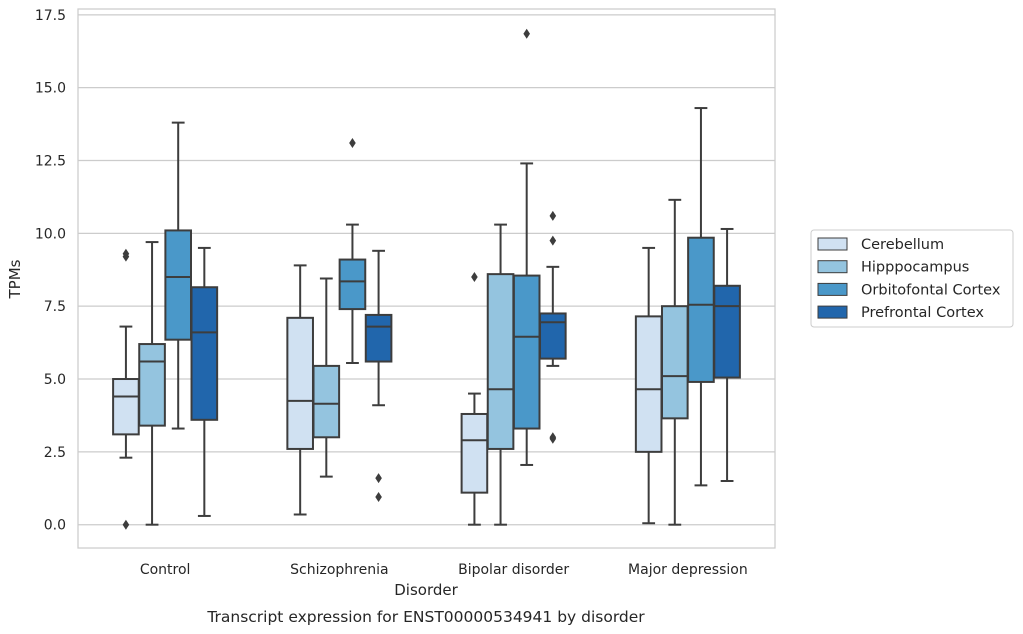  What do you see at coordinates (55, 380) in the screenshot?
I see `y-tick-label: 5.0` at bounding box center [55, 380].